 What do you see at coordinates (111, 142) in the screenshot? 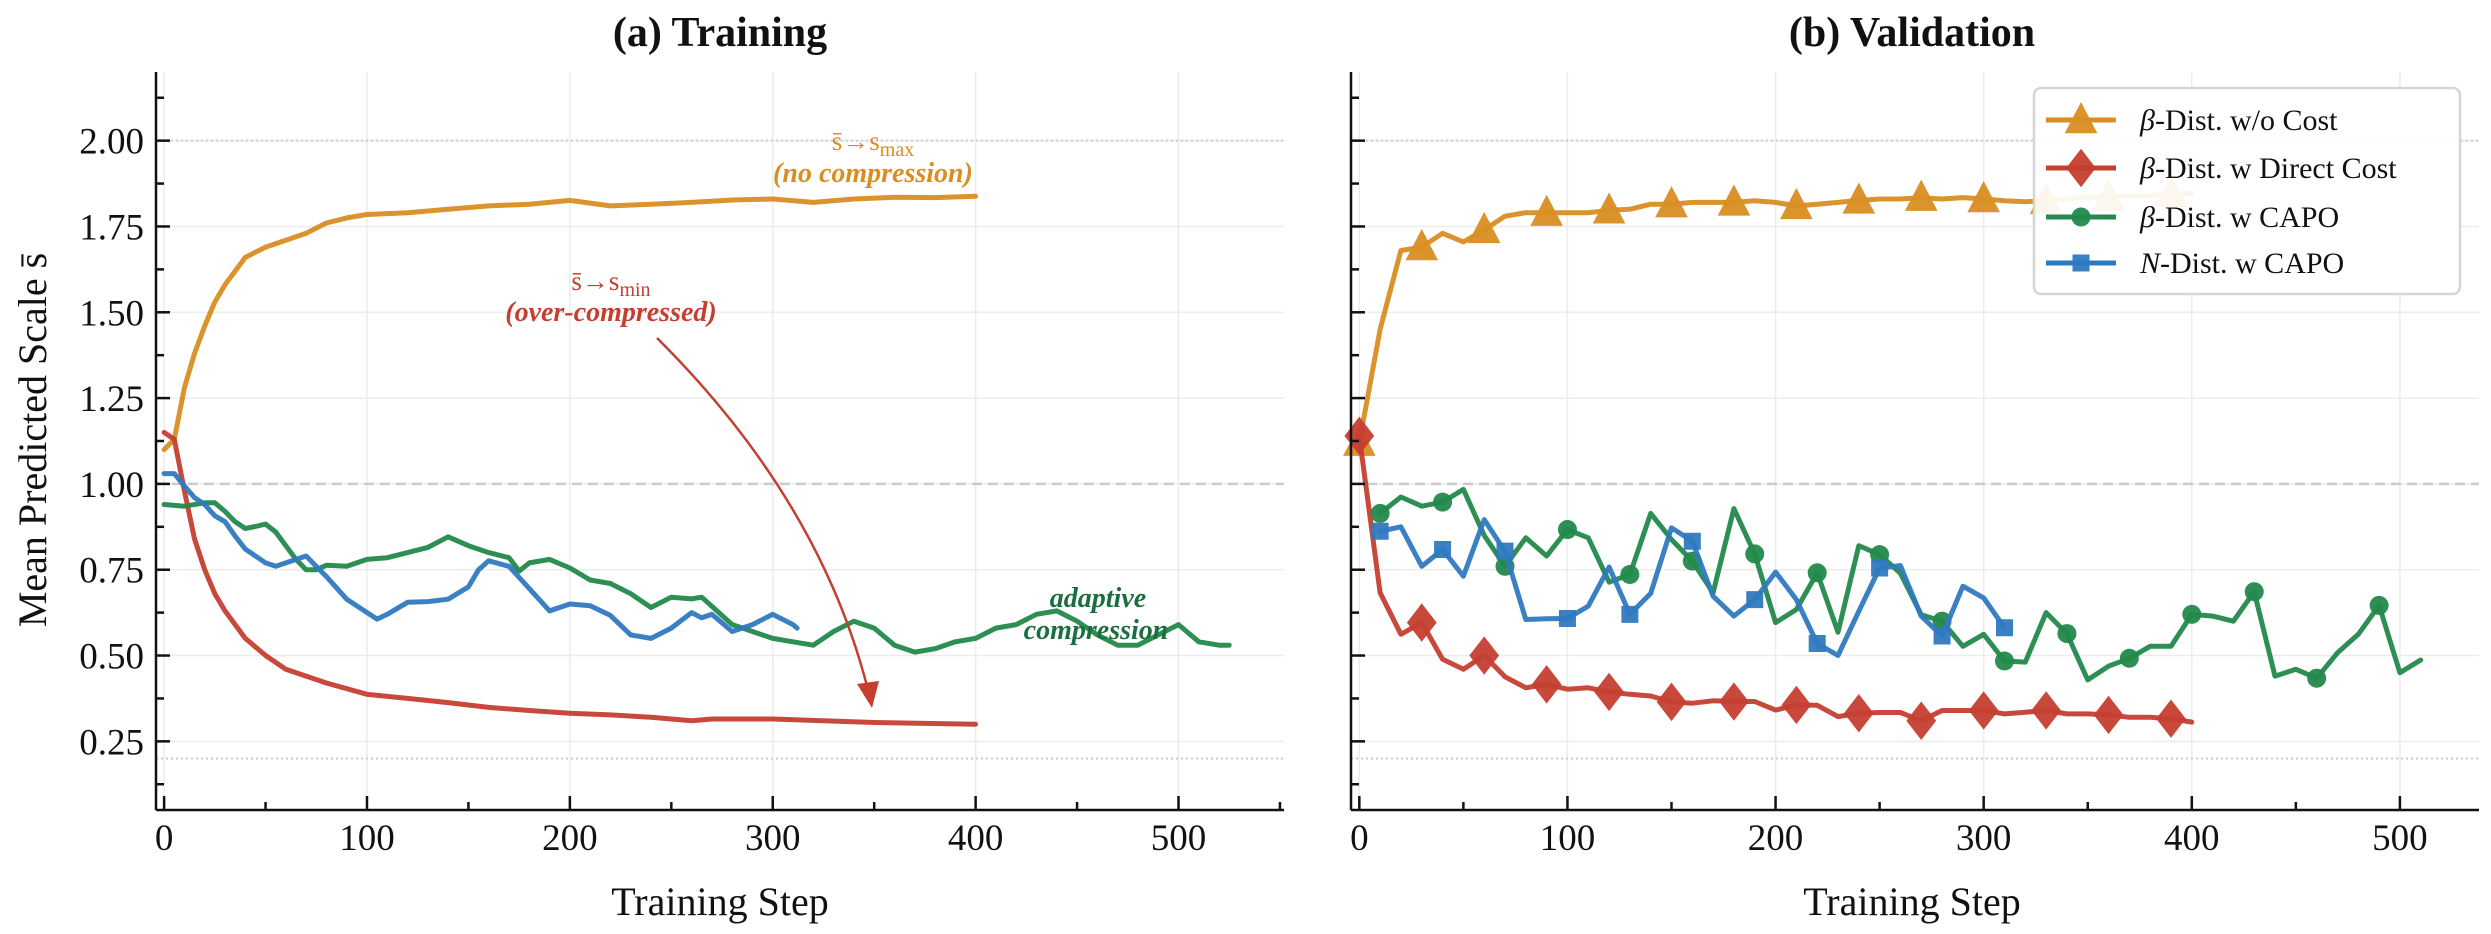
I see `y-tick-label: 2.00` at bounding box center [111, 142].